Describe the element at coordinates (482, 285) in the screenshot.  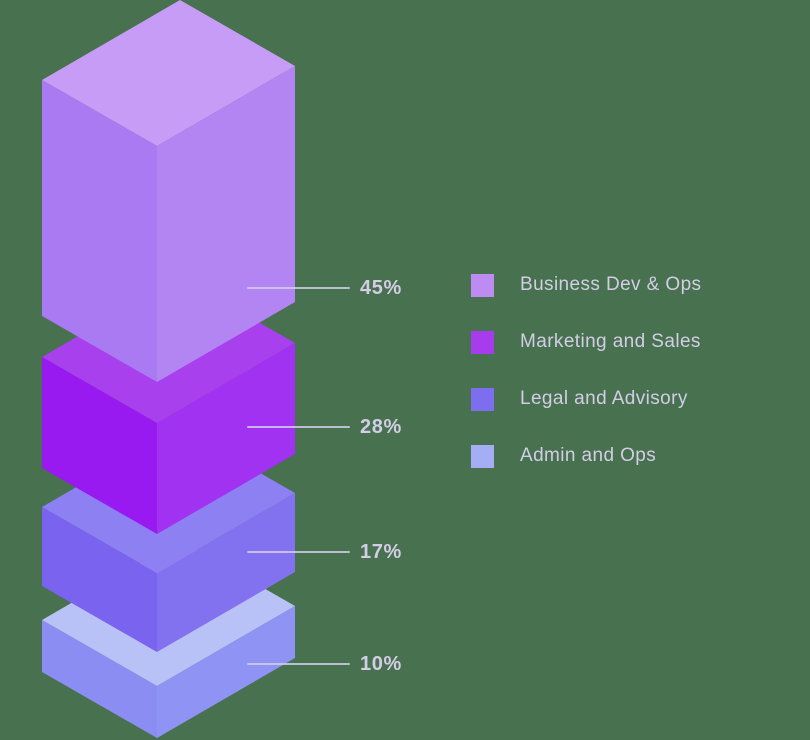
I see `legend-swatch-business-dev-ops` at that location.